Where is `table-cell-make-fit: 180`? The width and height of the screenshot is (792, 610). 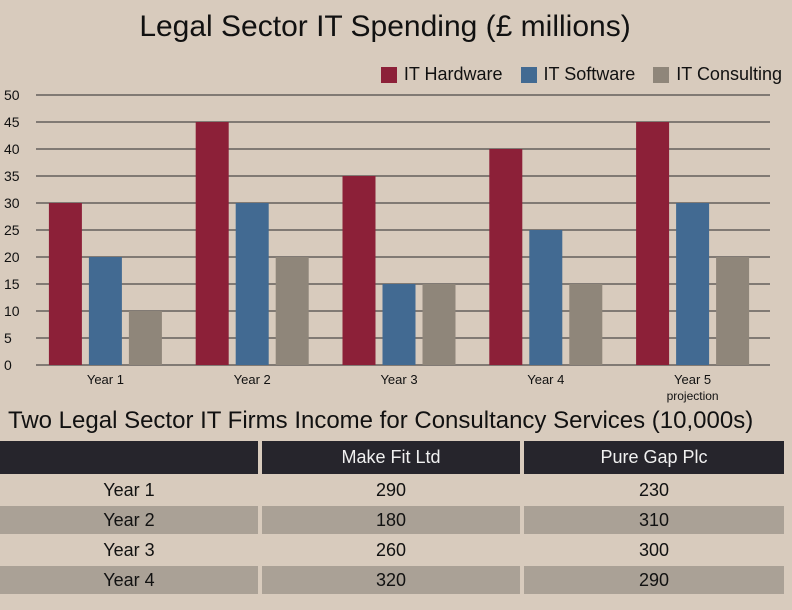 table-cell-make-fit: 180 is located at coordinates (391, 520).